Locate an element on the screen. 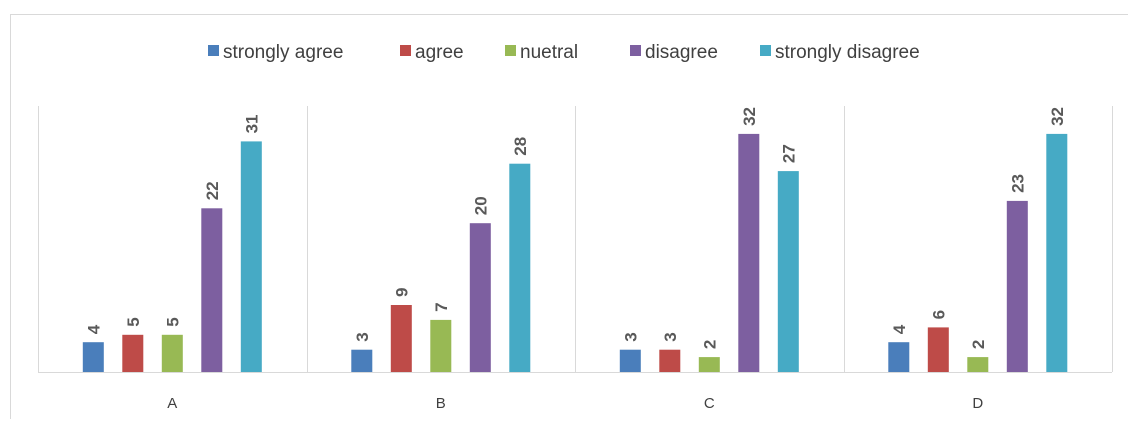  bar-a-disagree is located at coordinates (212, 290).